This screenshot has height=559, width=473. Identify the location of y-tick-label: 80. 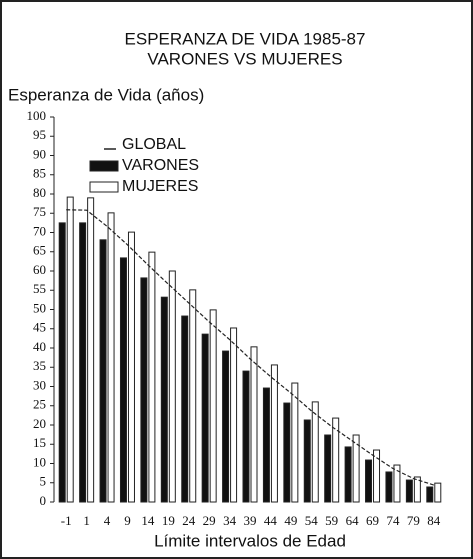
(39, 192).